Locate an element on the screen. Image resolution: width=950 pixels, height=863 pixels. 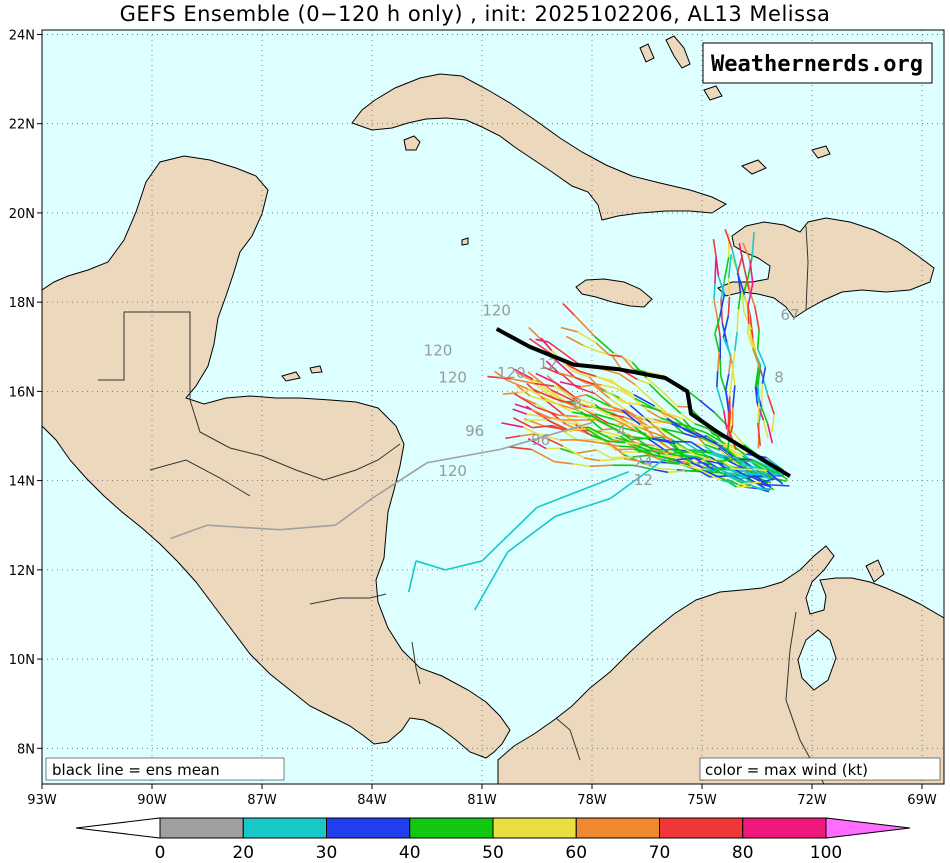
lat-label: 12N is located at coordinates (22, 571).